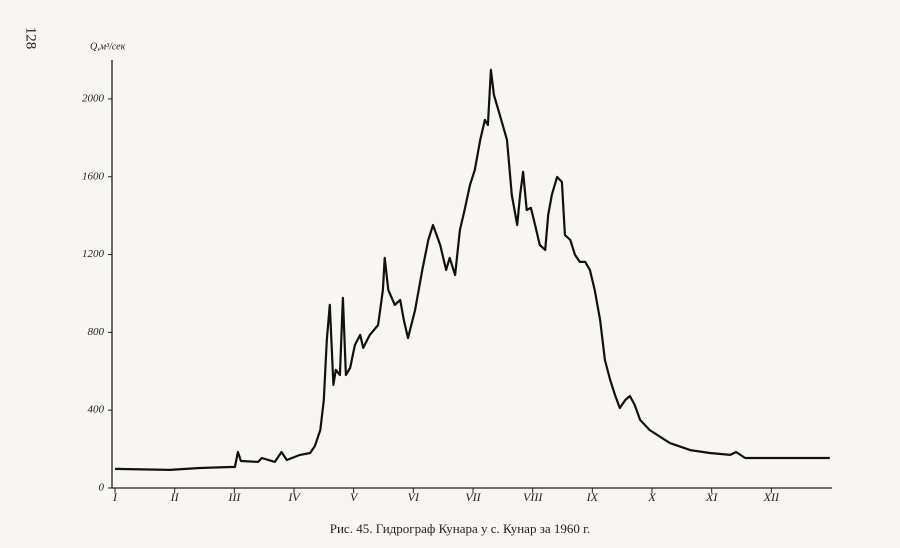  I want to click on y-tick-label: 0, so click(102, 488).